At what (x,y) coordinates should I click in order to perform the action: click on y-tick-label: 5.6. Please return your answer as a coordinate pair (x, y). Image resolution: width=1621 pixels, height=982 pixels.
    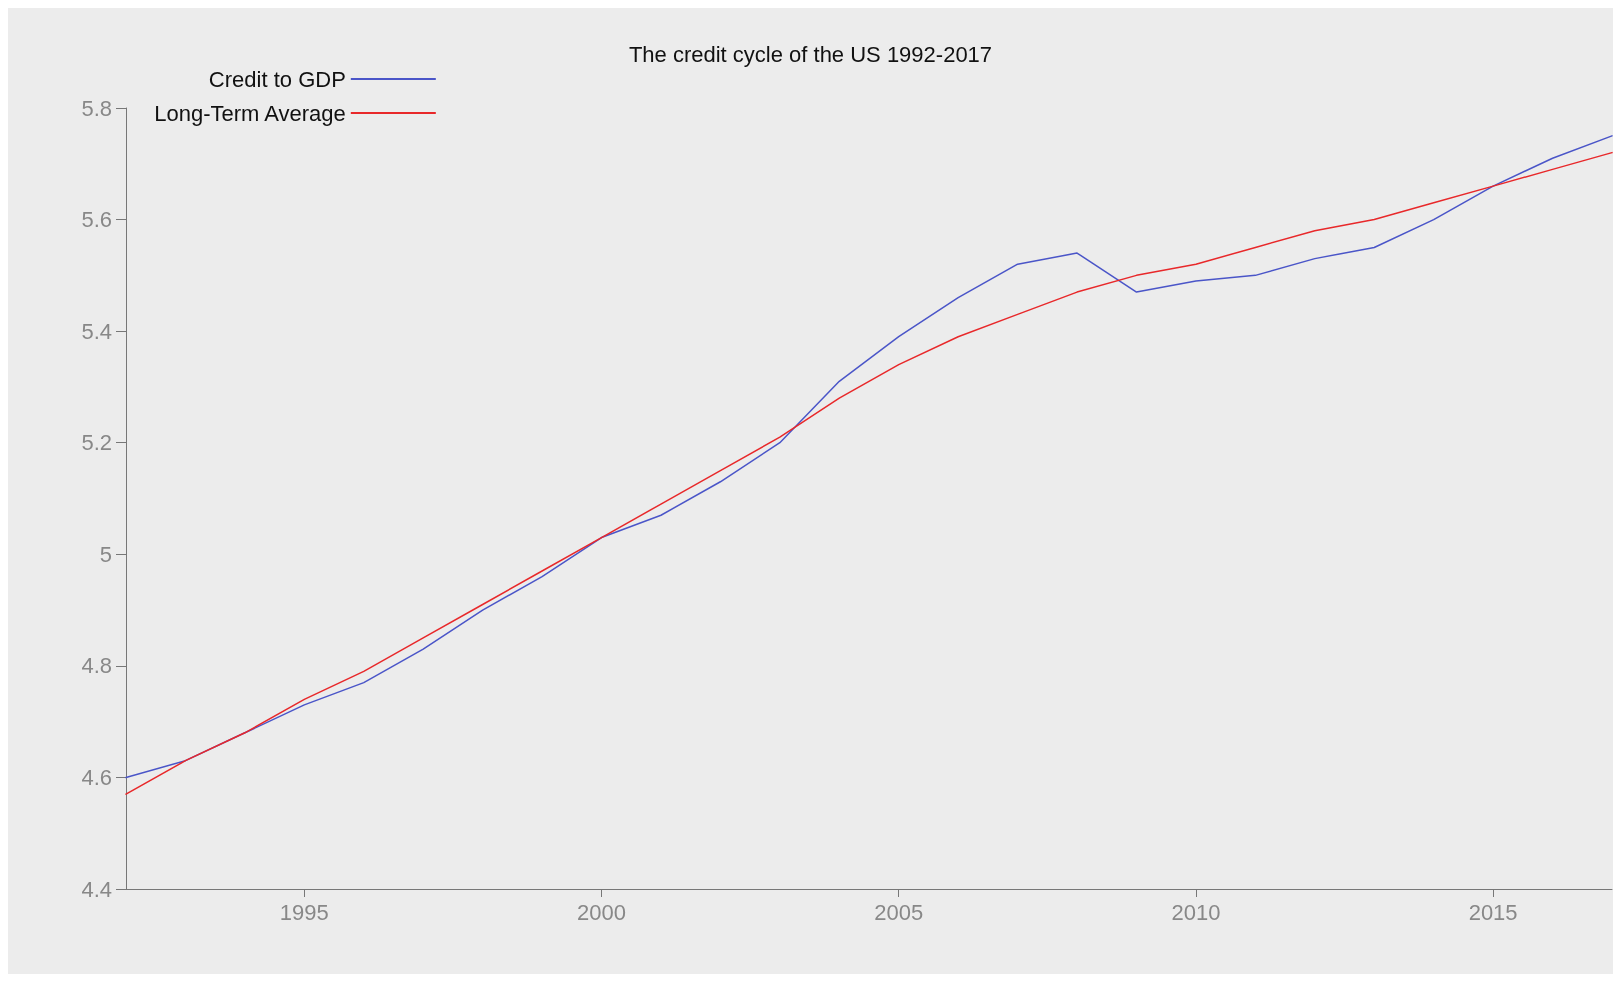
    Looking at the image, I should click on (96, 220).